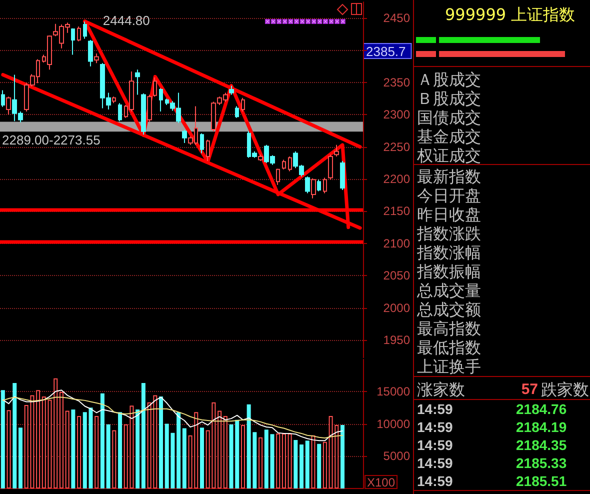 Image resolution: width=590 pixels, height=494 pixels. What do you see at coordinates (396, 339) in the screenshot?
I see `y-tick-label: 1950` at bounding box center [396, 339].